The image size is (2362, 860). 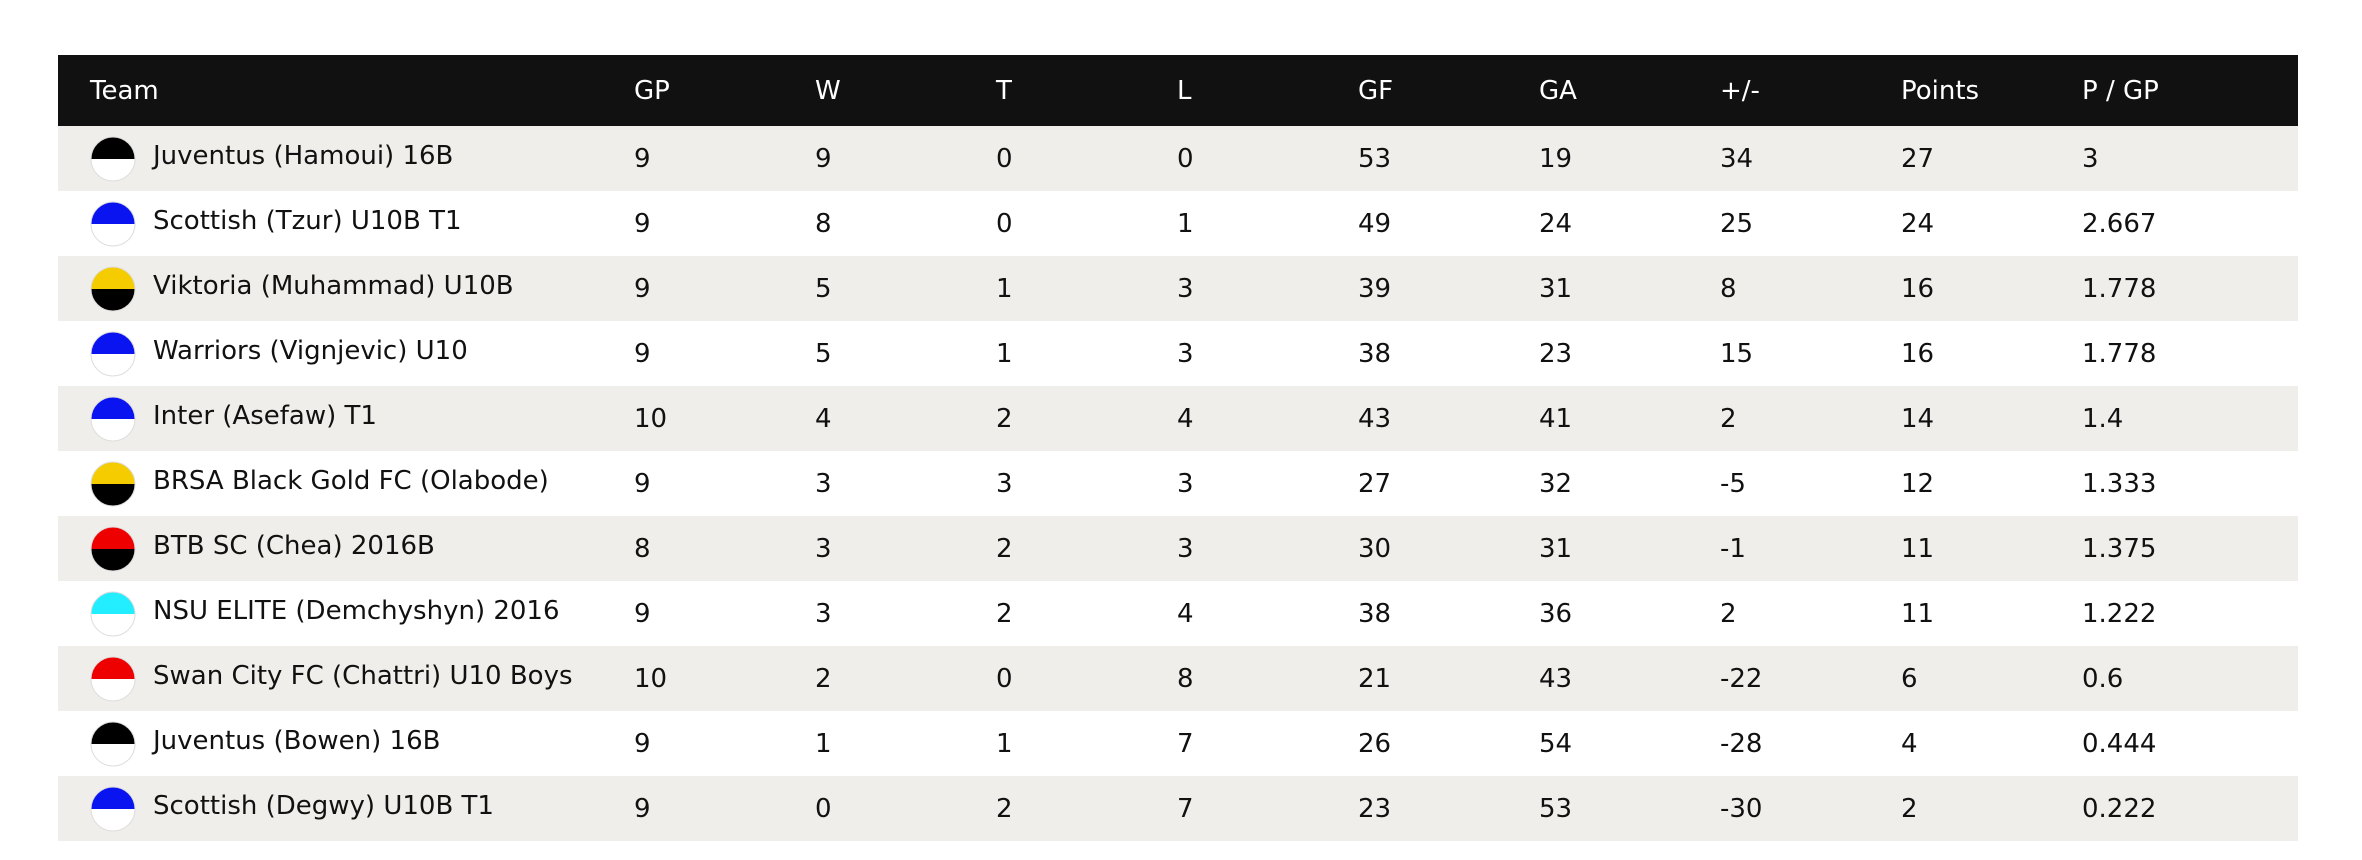 What do you see at coordinates (1740, 90) in the screenshot?
I see `column-header: +/-` at bounding box center [1740, 90].